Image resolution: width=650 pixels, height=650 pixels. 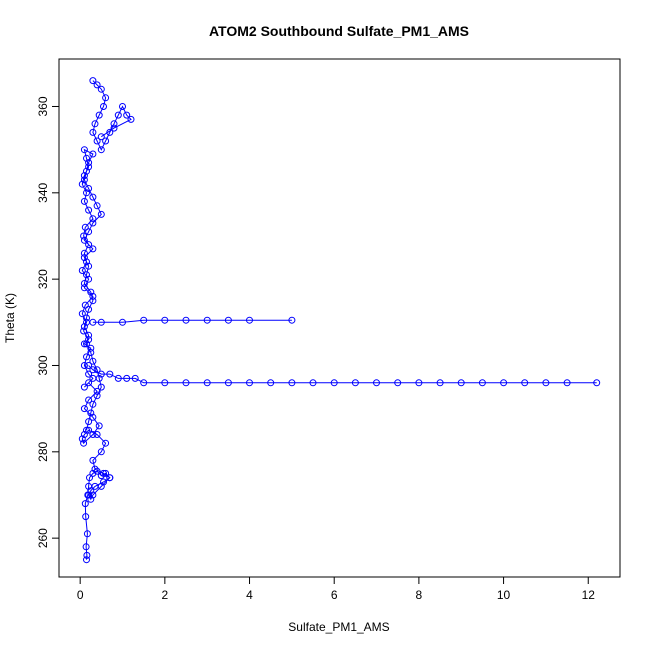 I want to click on x-tick-label: 8, so click(x=419, y=595).